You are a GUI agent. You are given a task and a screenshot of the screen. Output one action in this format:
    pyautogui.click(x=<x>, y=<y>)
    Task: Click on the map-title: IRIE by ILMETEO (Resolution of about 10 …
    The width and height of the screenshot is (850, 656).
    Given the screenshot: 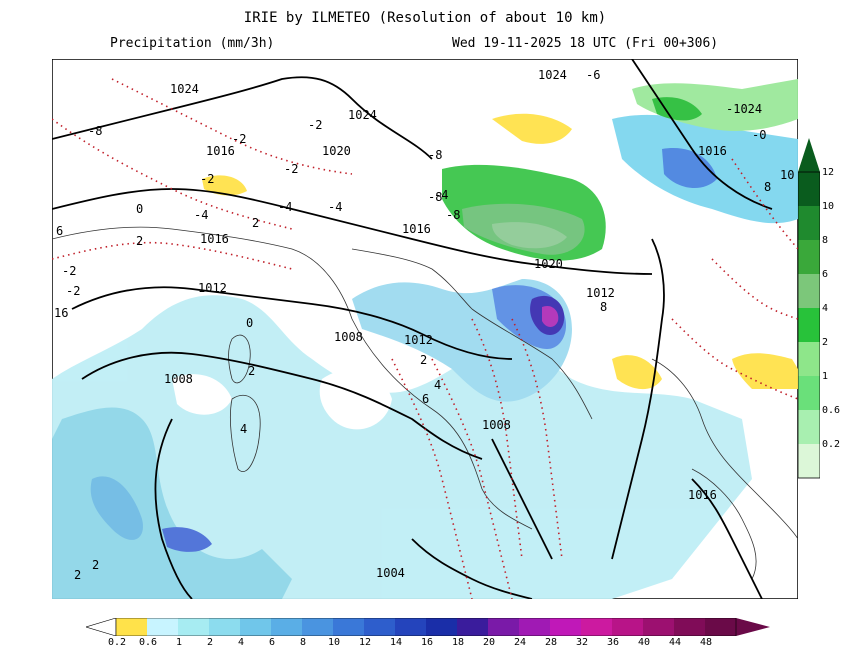 What is the action you would take?
    pyautogui.click(x=425, y=18)
    